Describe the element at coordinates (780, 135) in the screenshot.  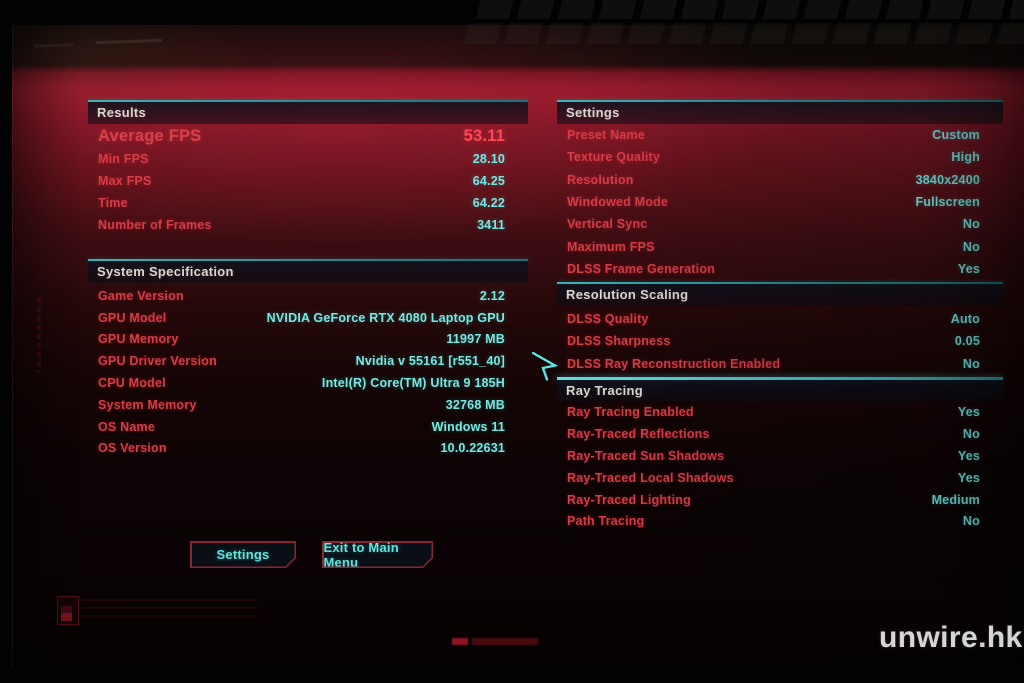
I see `setting-row: Preset Name Custom` at that location.